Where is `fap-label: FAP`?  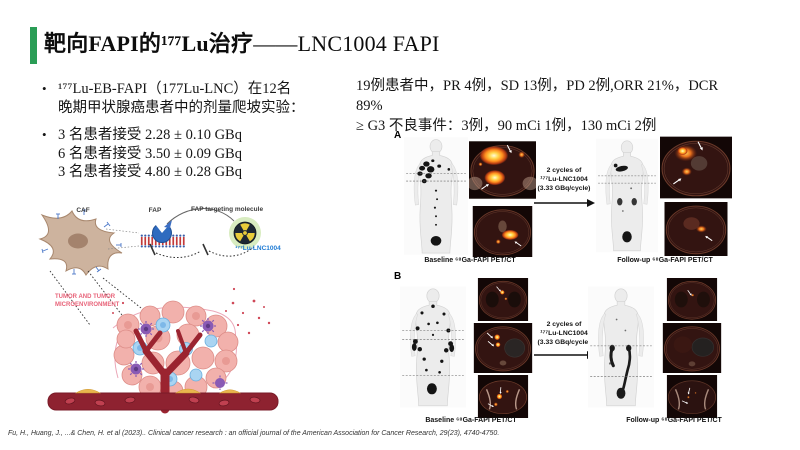 fap-label: FAP is located at coordinates (155, 210).